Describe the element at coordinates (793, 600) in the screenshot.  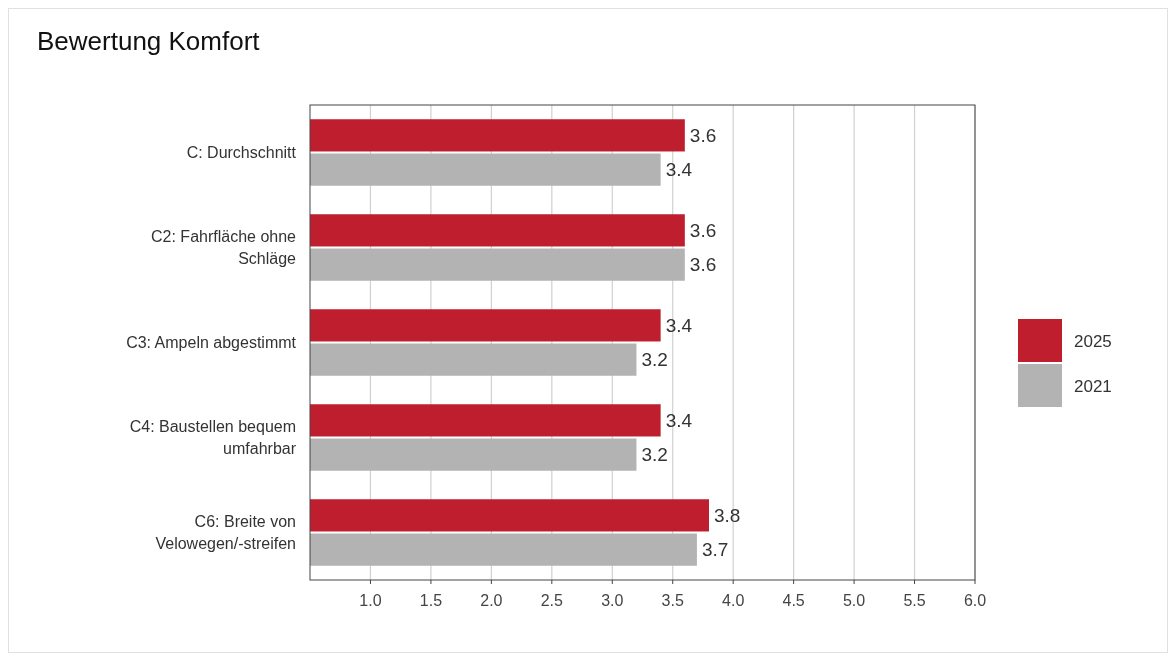
I see `x-tick-label: 4.5` at that location.